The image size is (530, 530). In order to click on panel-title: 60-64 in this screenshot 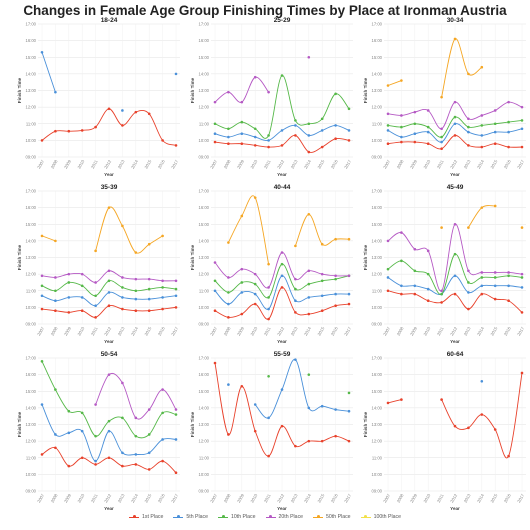, I will do `click(455, 354)`.